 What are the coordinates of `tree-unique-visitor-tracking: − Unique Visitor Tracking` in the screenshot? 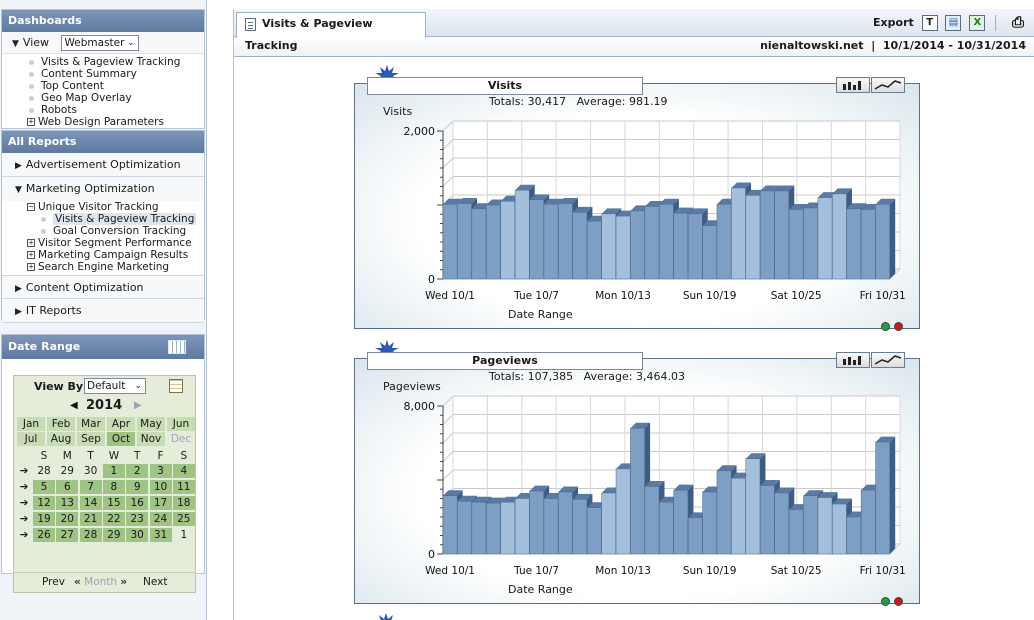 It's located at (93, 207).